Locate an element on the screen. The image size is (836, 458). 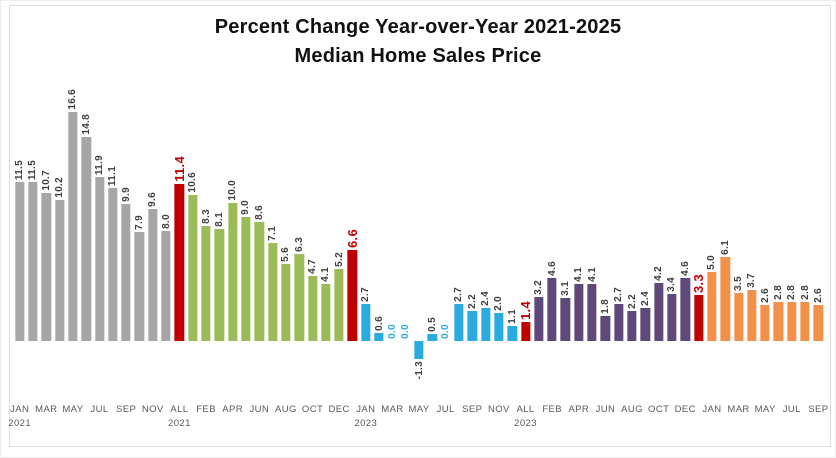
x-tick-label: MAR is located at coordinates (738, 409).